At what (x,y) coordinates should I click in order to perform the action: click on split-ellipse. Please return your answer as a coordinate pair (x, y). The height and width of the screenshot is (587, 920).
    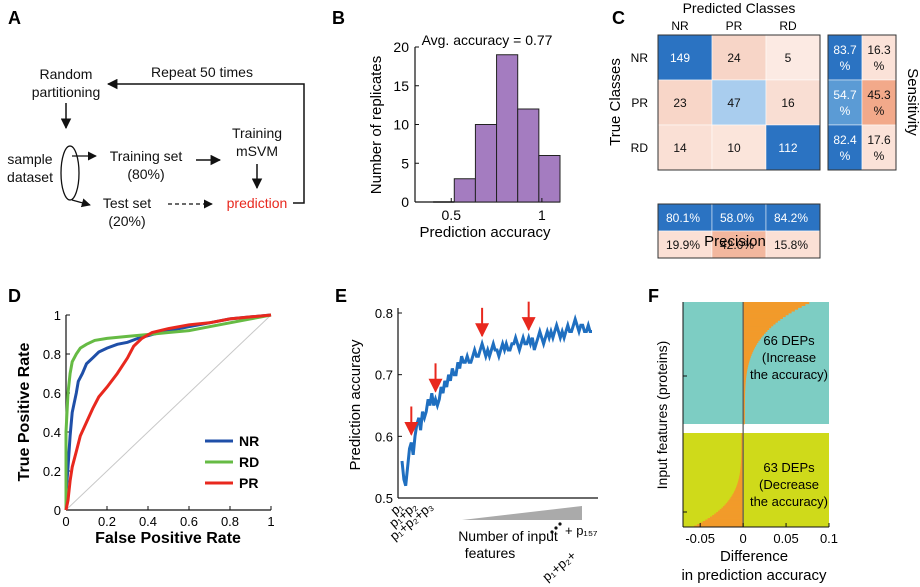
    Looking at the image, I should click on (70, 173).